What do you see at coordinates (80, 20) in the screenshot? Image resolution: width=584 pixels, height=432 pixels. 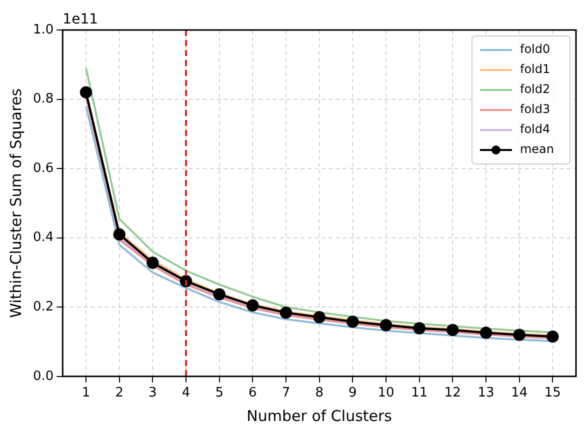 I see `text: 1e11` at bounding box center [80, 20].